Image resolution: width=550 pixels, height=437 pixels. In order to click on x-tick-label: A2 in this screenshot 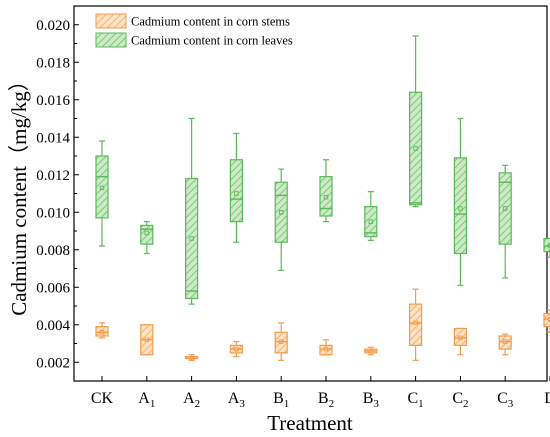, I will do `click(191, 400)`.